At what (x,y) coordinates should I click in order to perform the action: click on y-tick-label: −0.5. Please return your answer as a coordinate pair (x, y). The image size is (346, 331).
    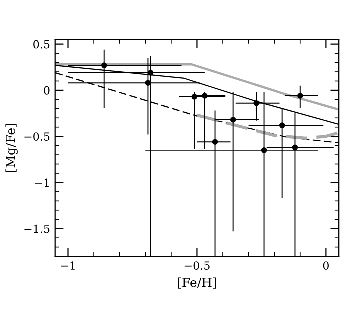
    Looking at the image, I should click on (37, 136).